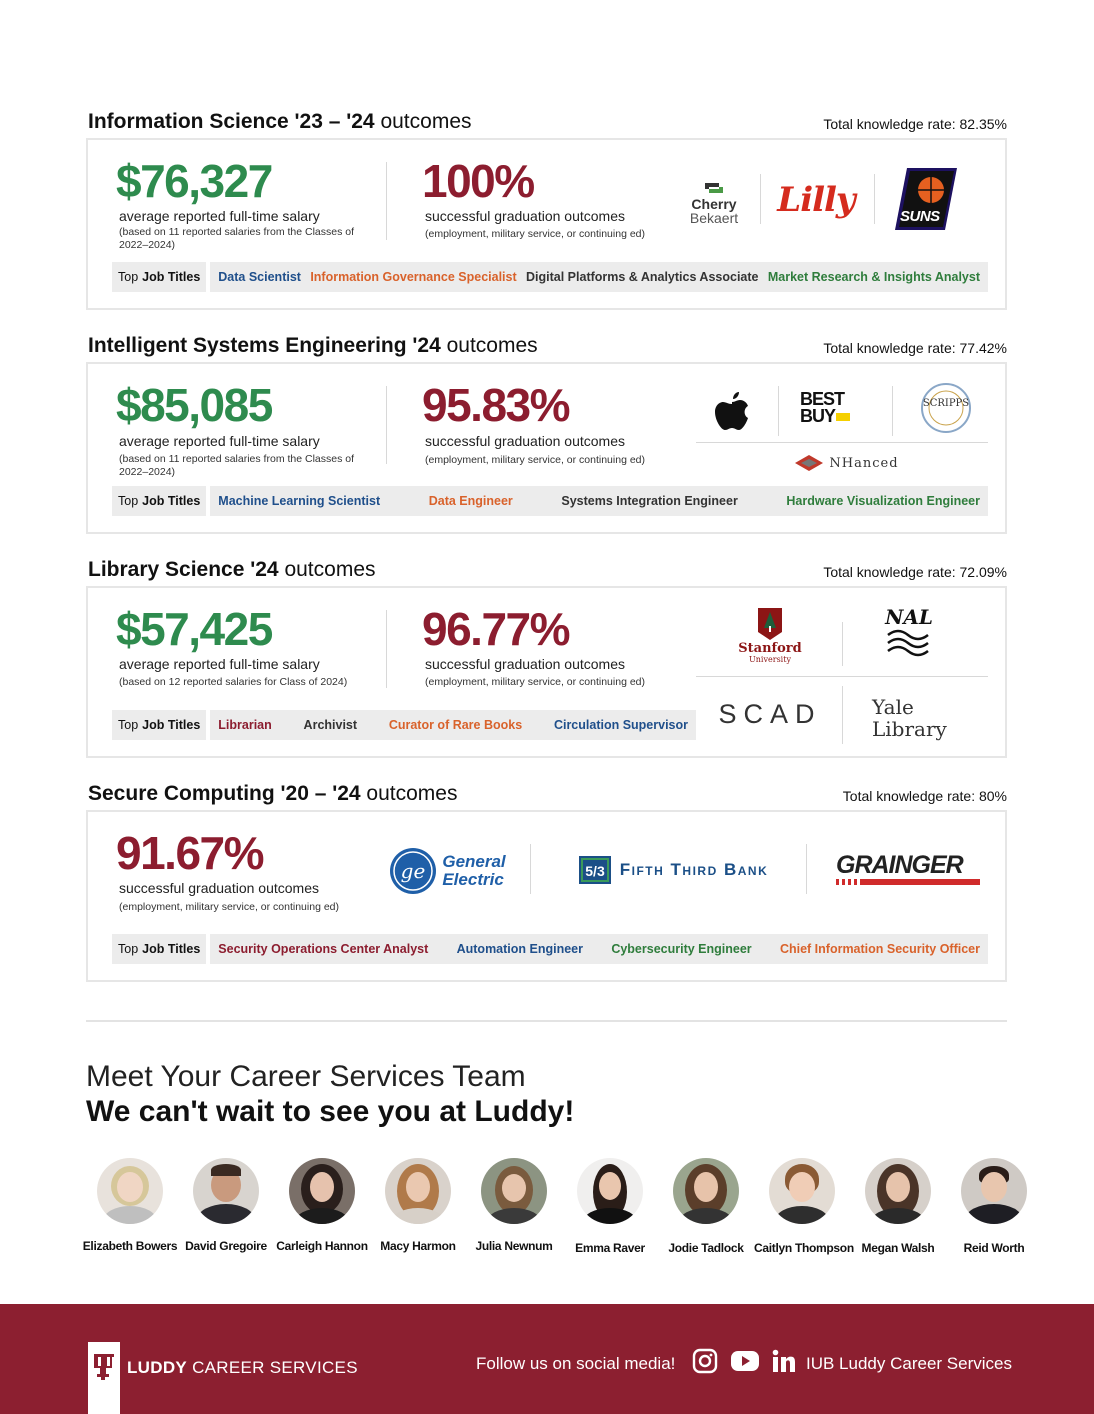 The width and height of the screenshot is (1094, 1414). What do you see at coordinates (226, 1205) in the screenshot?
I see `team-member: David Gregoire` at bounding box center [226, 1205].